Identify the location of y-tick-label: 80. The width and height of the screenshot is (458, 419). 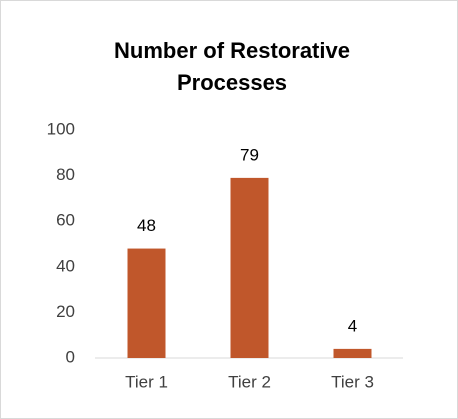
(65, 174).